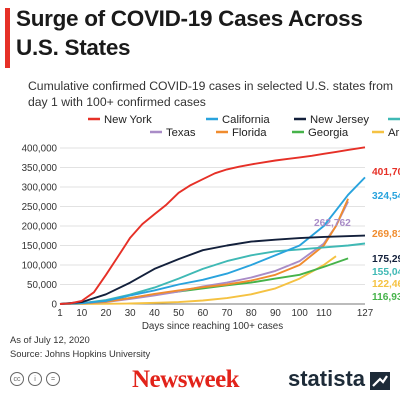 This screenshot has width=400, height=400. What do you see at coordinates (53, 379) in the screenshot?
I see `no-derivatives-icon: =` at bounding box center [53, 379].